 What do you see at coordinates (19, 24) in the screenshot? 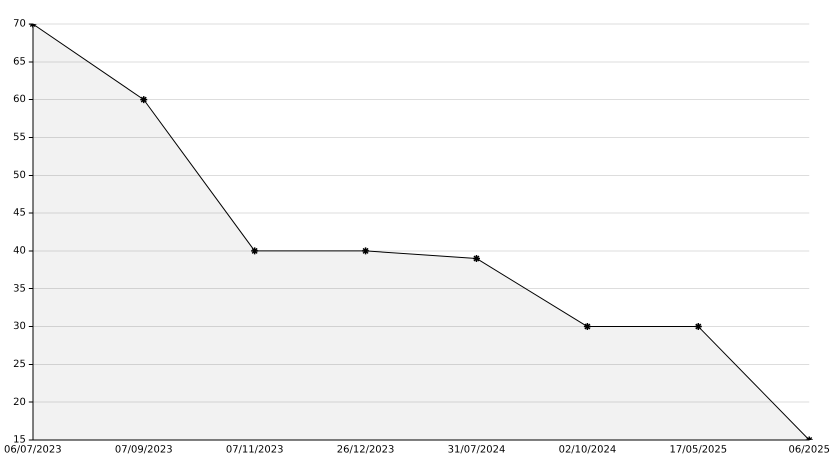
I see `y-tick-label: 70` at bounding box center [19, 24].